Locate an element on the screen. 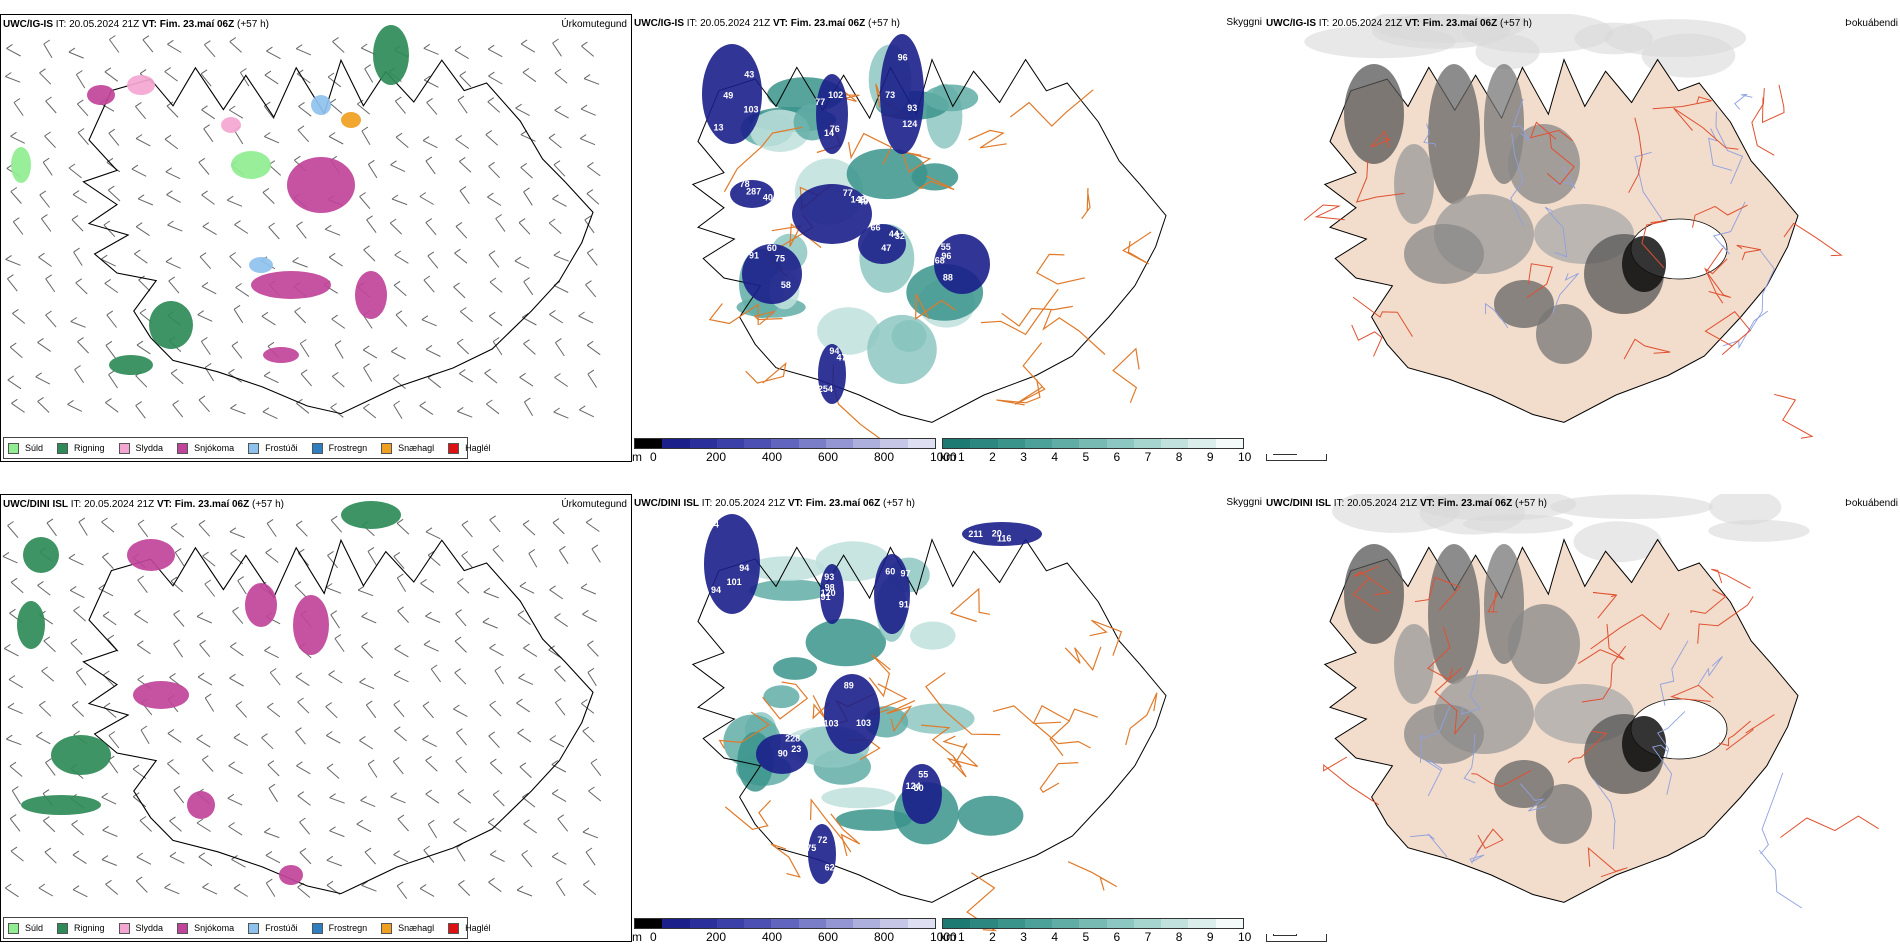 Image resolution: width=1900 pixels, height=950 pixels. cloud-ceiling-areas is located at coordinates (873, 699).